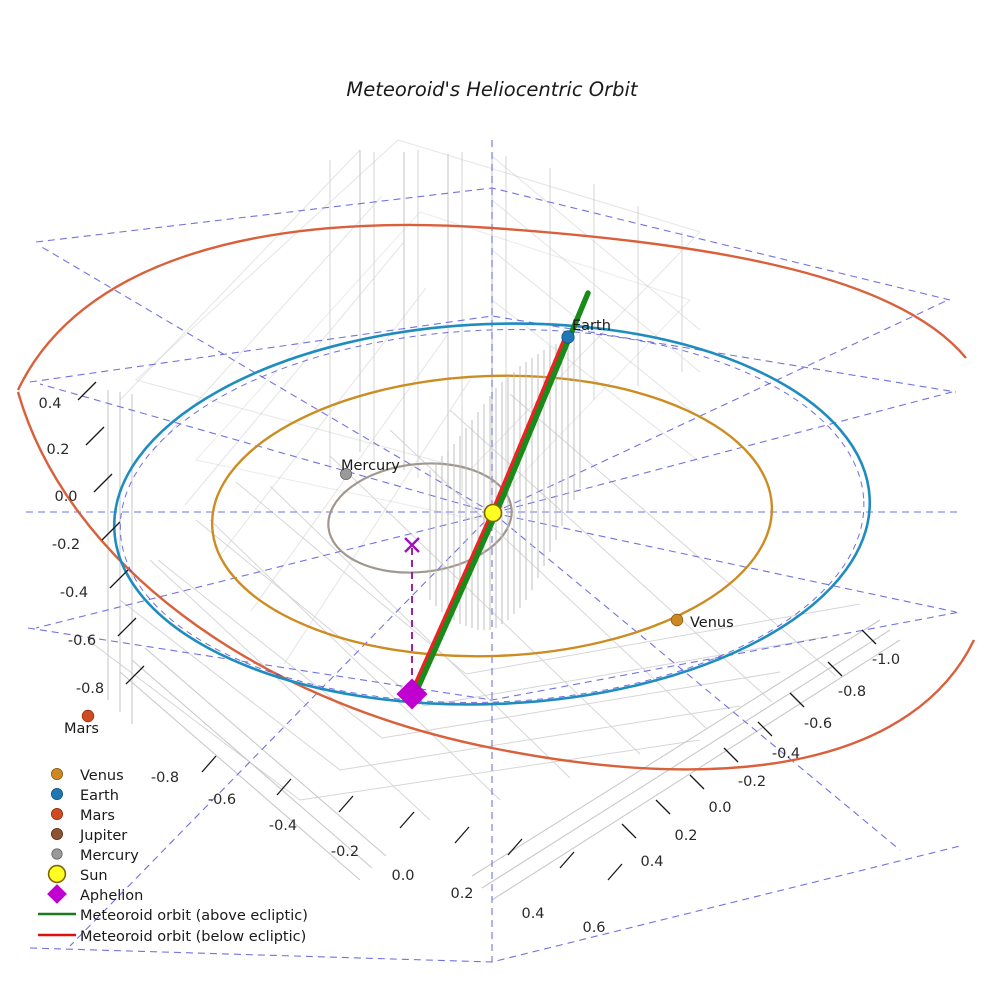 The height and width of the screenshot is (984, 984). Describe the element at coordinates (90, 689) in the screenshot. I see `z-tick-6: -0.8` at that location.